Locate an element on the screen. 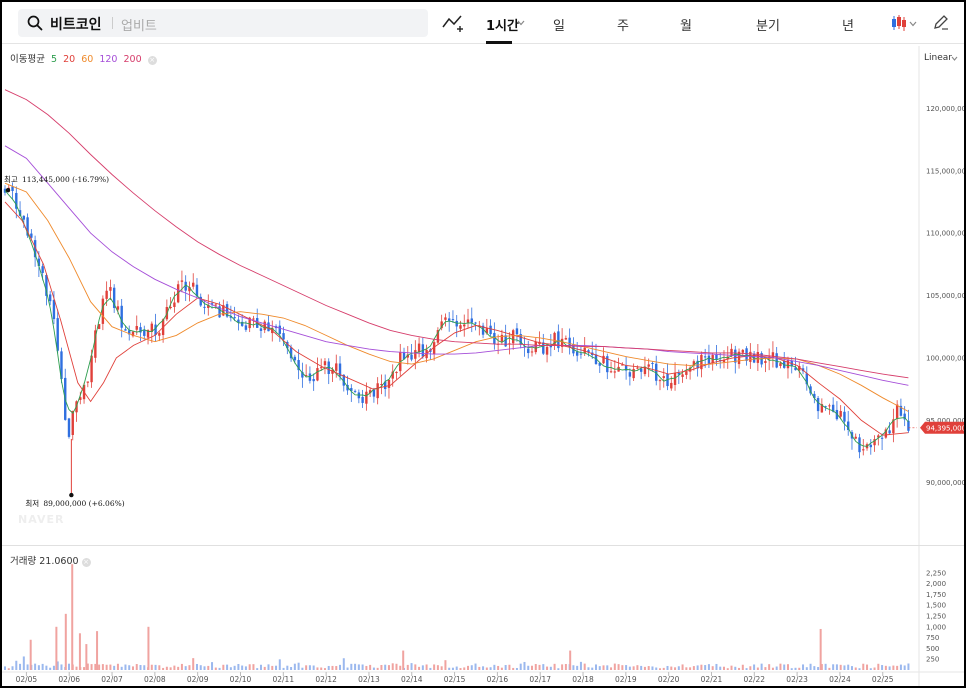 Image resolution: width=966 pixels, height=688 pixels. date-tick-label: 02/17 is located at coordinates (540, 679).